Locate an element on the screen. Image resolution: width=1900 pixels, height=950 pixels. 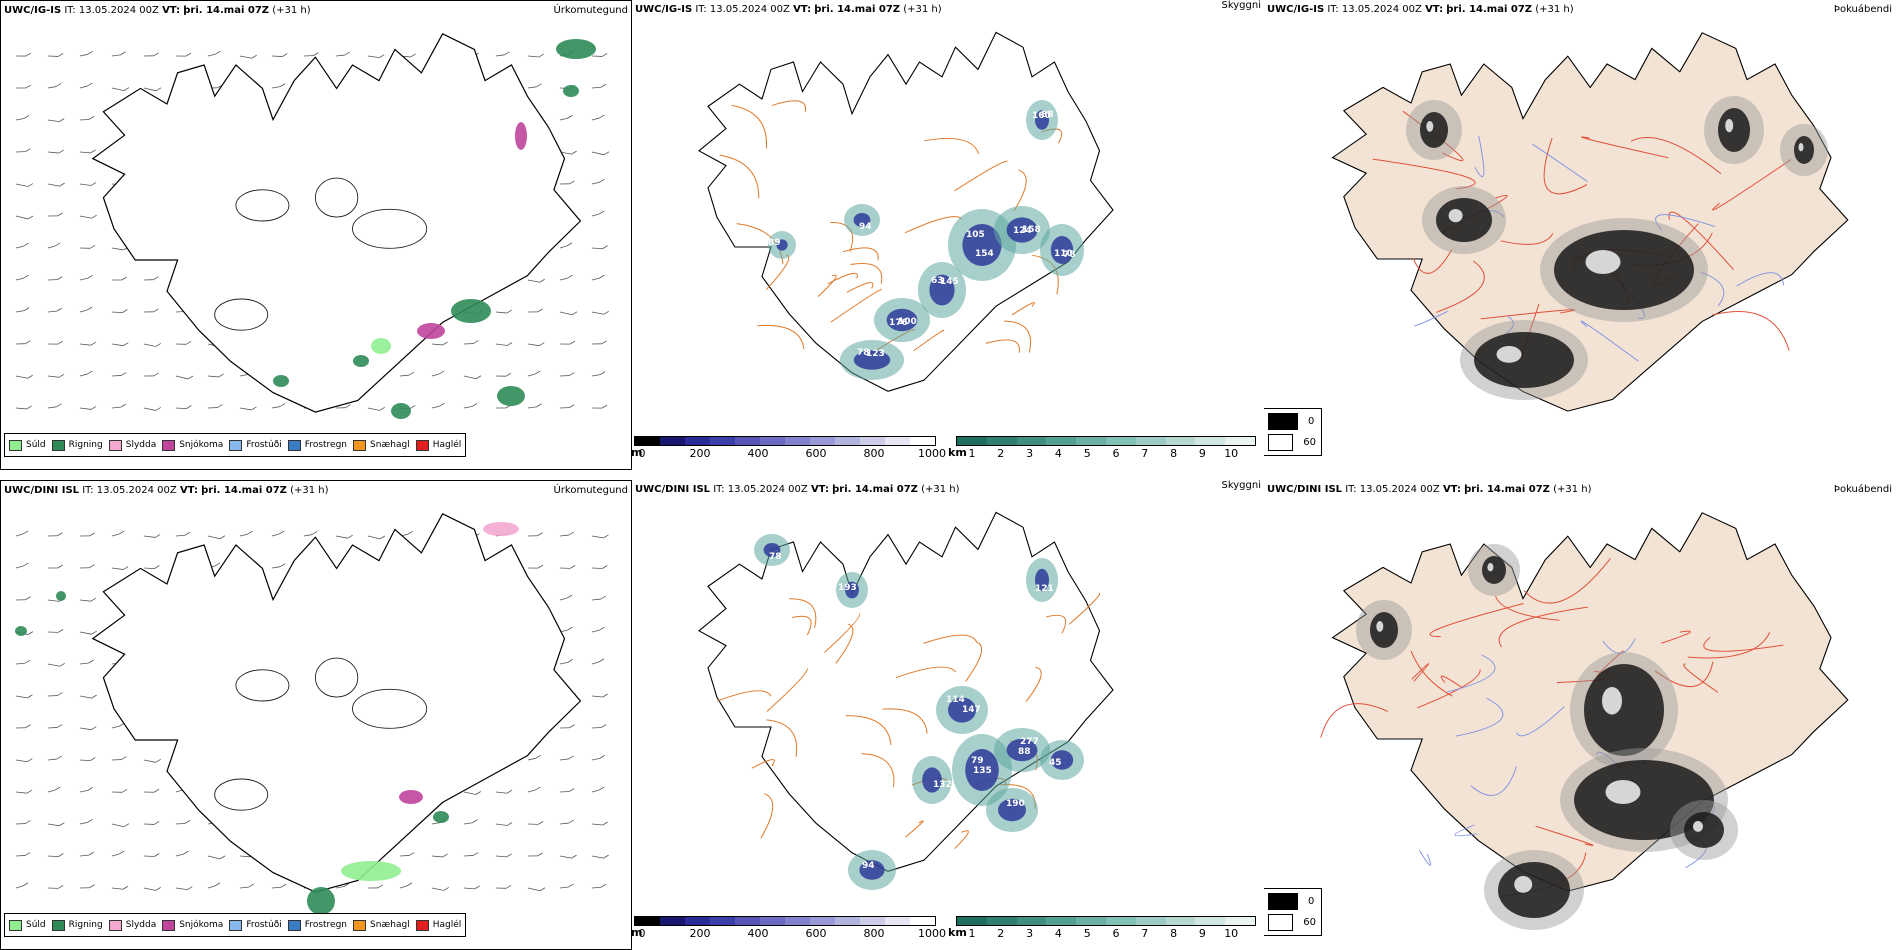
colorbar-tick: 6 is located at coordinates (1116, 933).